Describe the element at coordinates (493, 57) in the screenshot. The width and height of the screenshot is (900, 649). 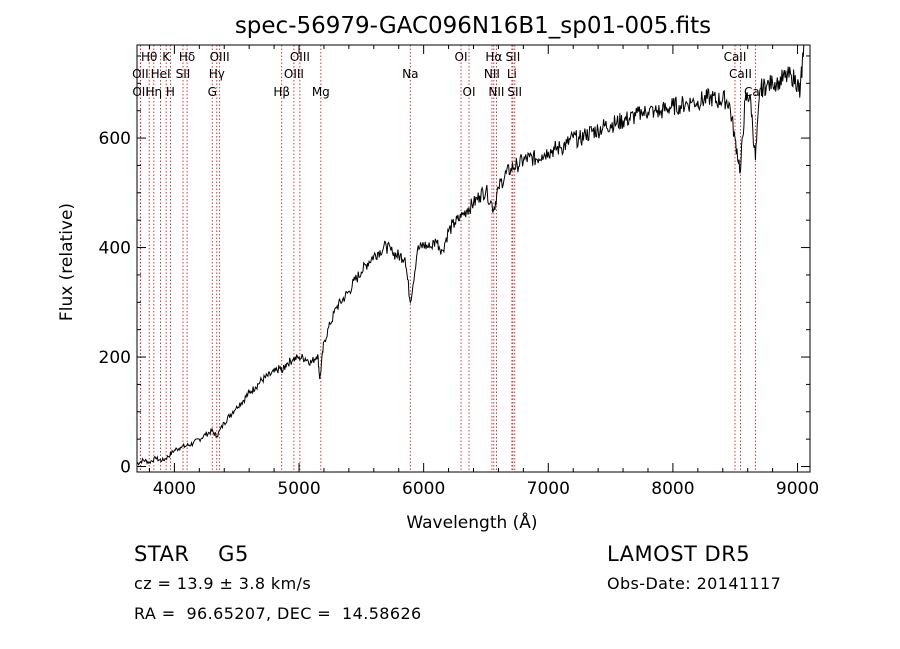
I see `line-marker-label: Hα` at that location.